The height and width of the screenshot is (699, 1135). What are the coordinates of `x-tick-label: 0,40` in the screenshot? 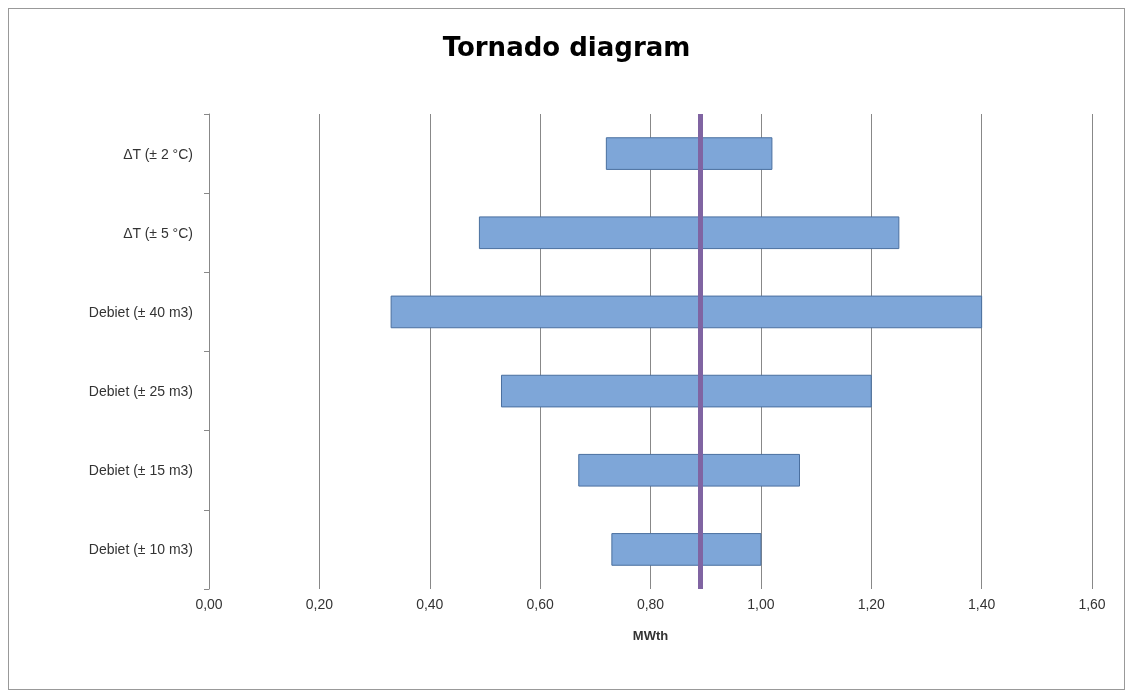 It's located at (430, 604).